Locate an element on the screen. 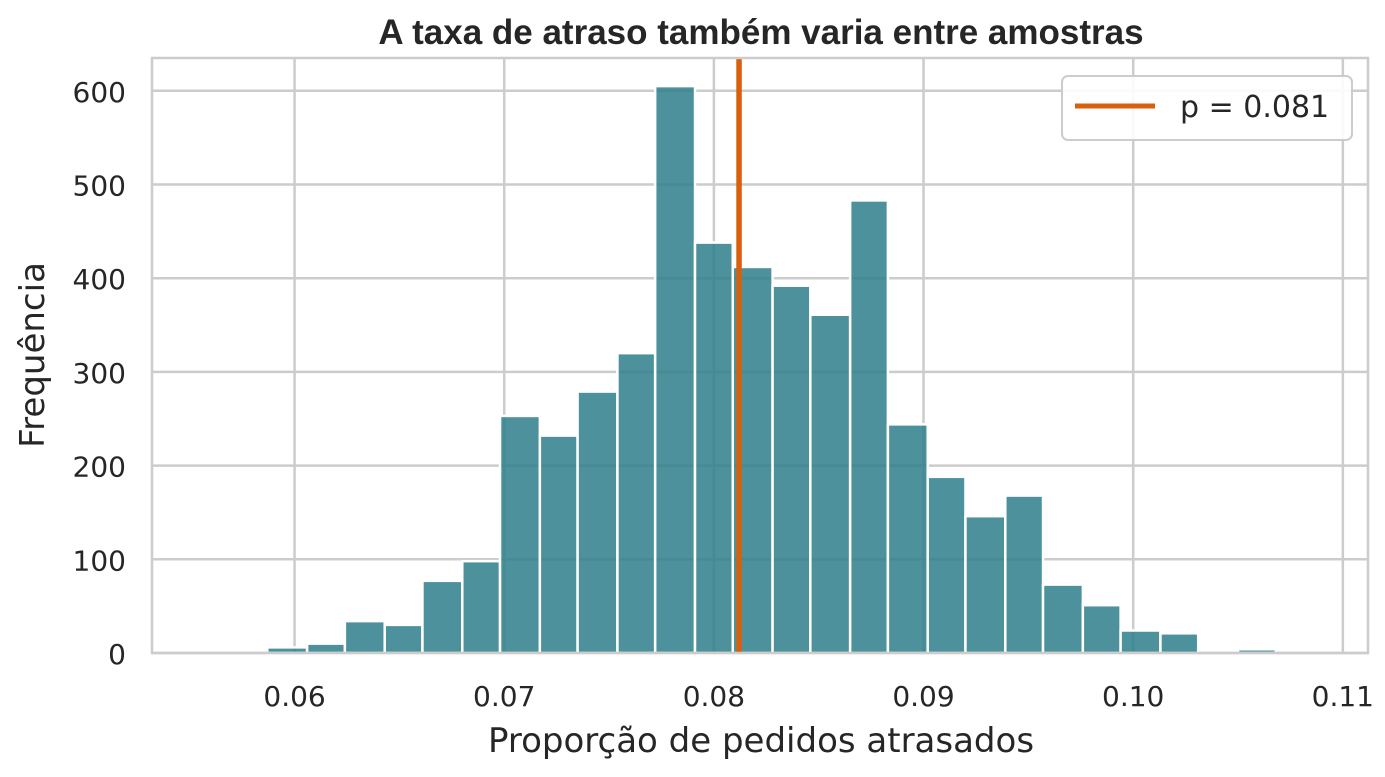 The image size is (1385, 777). y-tick-label: 500 is located at coordinates (99, 185).